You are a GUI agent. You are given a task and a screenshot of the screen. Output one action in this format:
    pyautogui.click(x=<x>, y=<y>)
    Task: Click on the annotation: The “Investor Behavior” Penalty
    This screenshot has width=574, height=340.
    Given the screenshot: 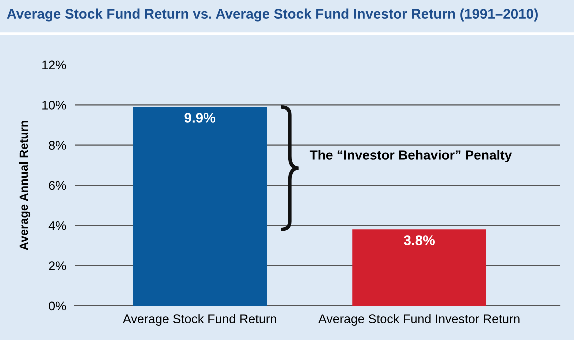 What is the action you would take?
    pyautogui.click(x=411, y=156)
    